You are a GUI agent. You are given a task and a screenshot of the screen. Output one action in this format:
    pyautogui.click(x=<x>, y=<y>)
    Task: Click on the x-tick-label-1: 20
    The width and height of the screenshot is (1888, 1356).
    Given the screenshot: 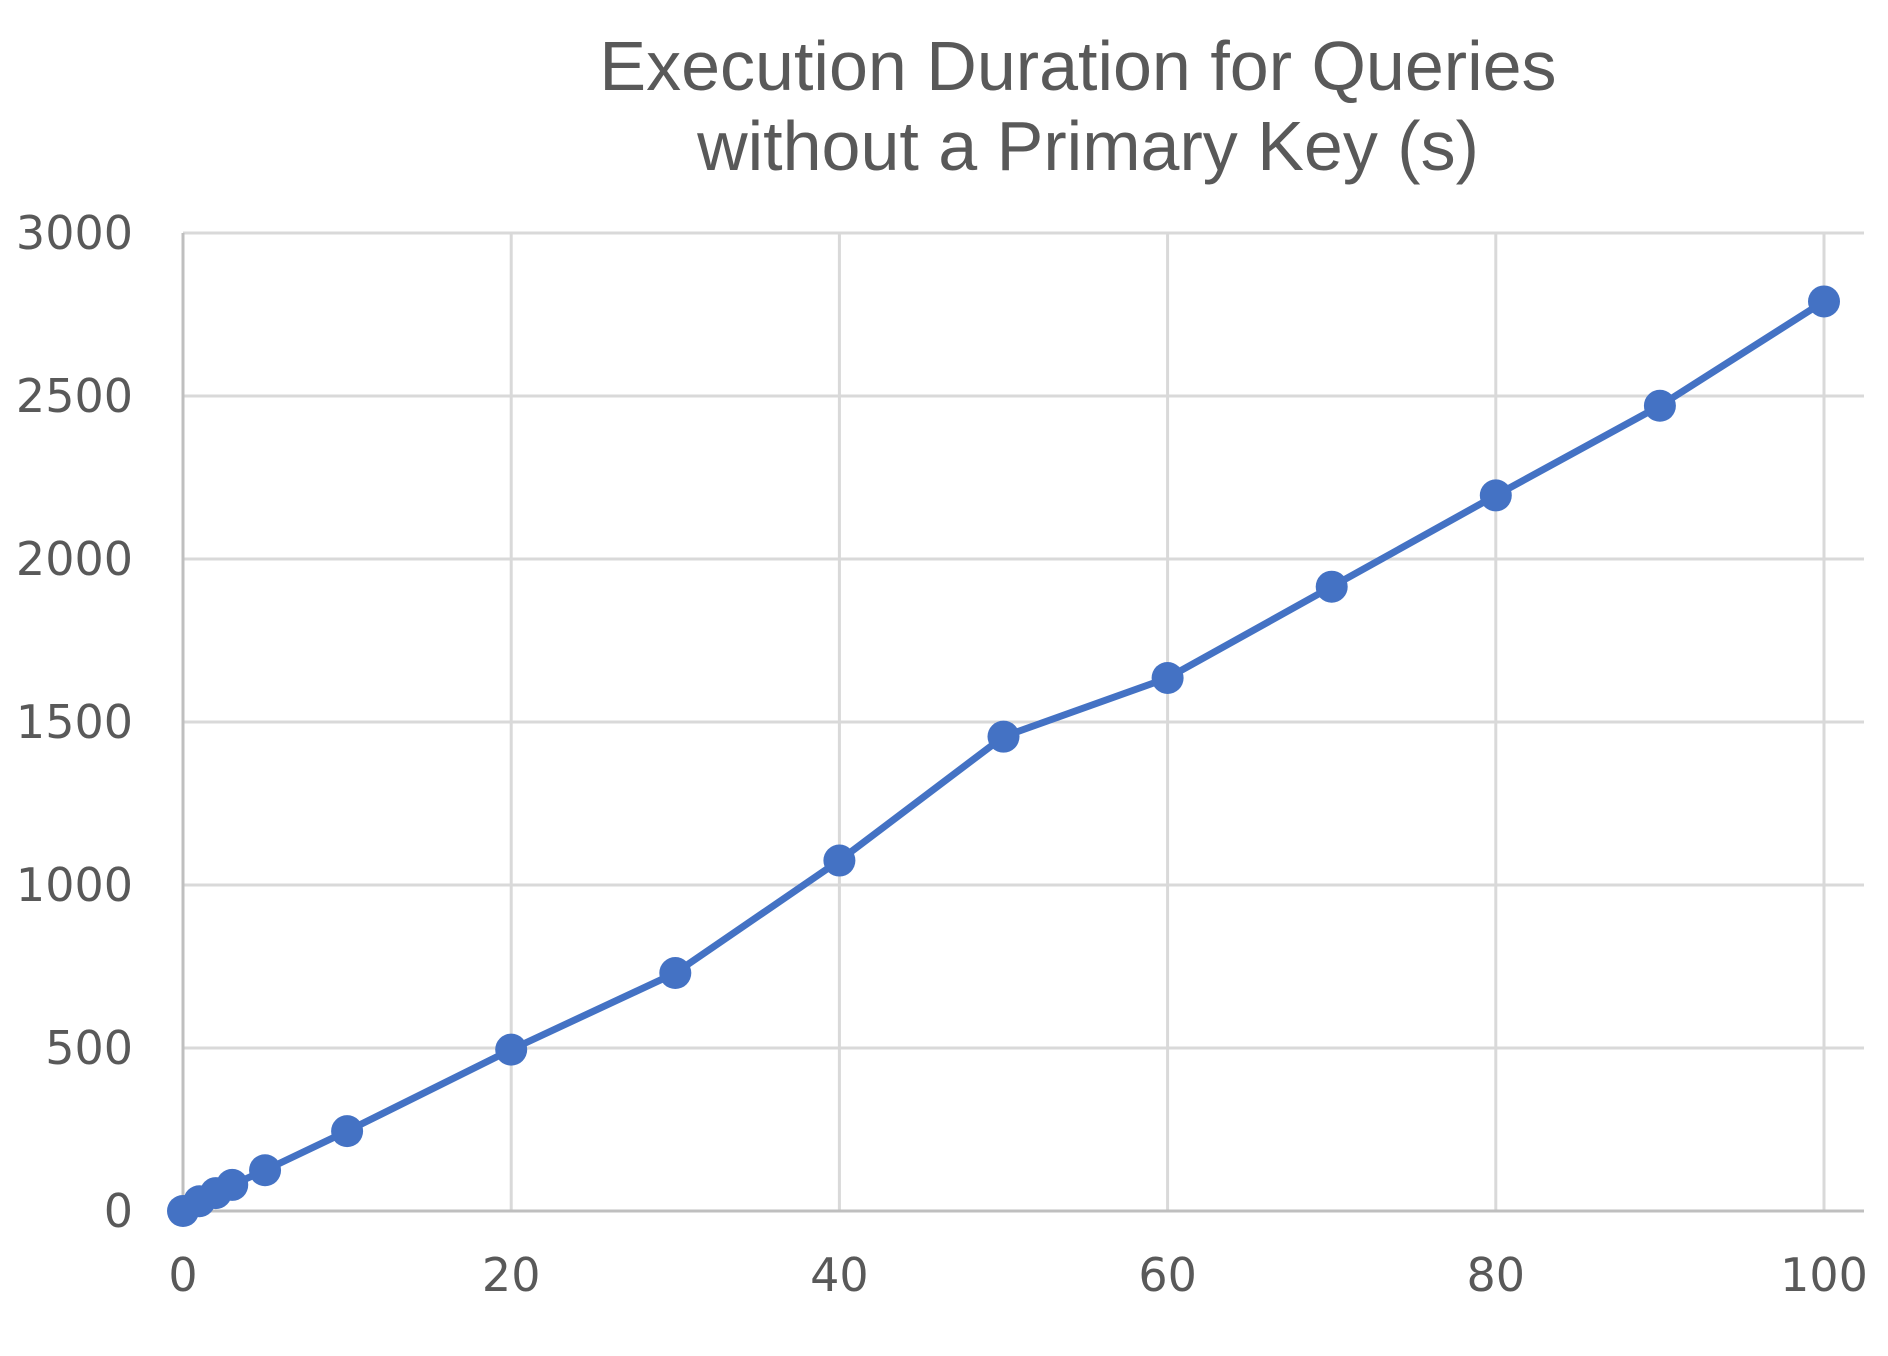 What is the action you would take?
    pyautogui.click(x=511, y=1275)
    